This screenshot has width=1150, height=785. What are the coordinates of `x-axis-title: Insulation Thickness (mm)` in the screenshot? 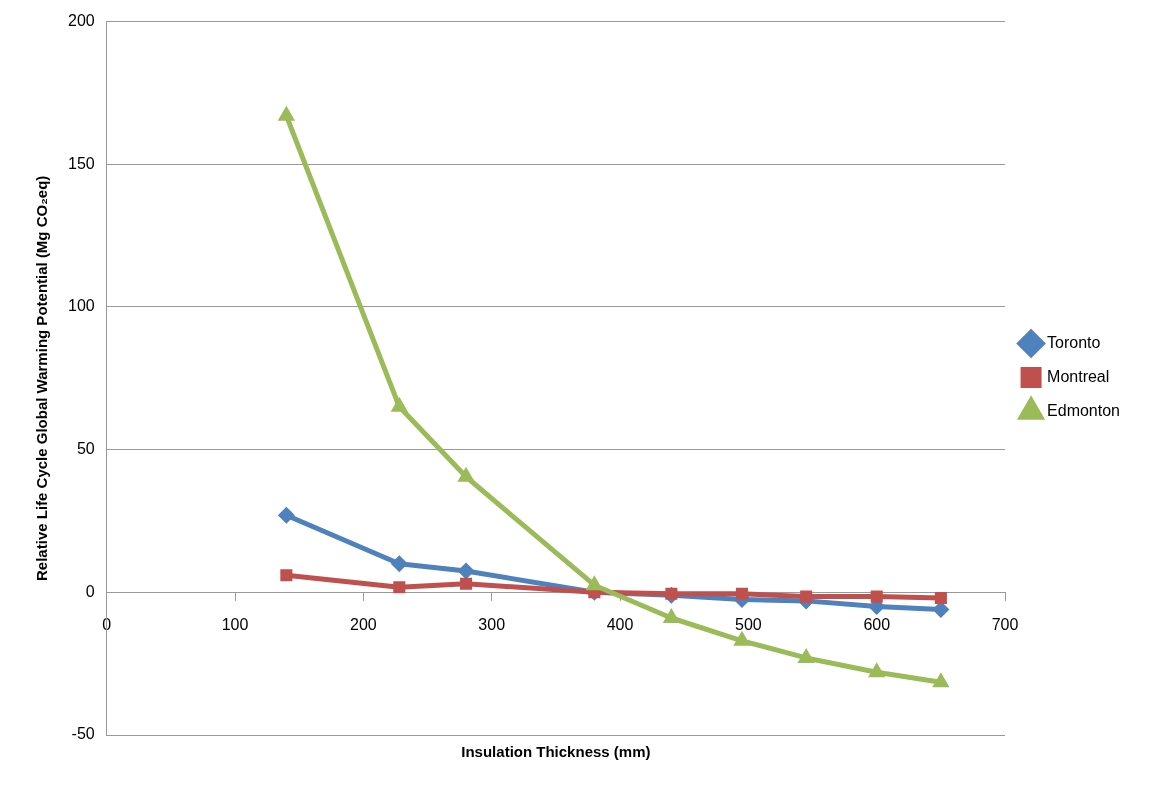 It's located at (556, 751).